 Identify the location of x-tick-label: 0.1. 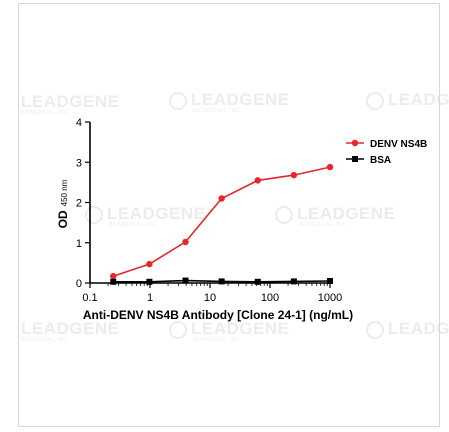
(89, 298).